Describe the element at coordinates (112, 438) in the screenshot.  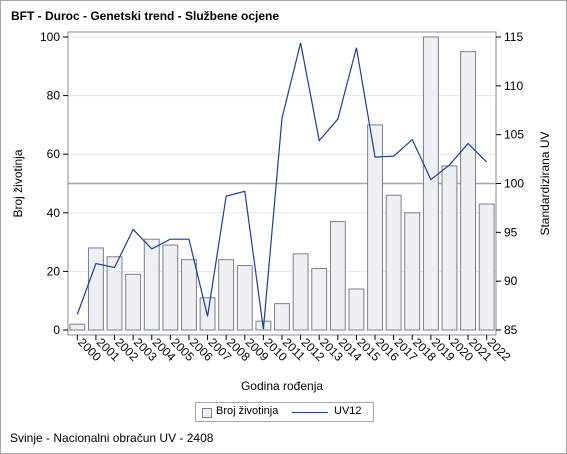
I see `footnote: Svinje - Nacionalni obračun UV - 2408` at that location.